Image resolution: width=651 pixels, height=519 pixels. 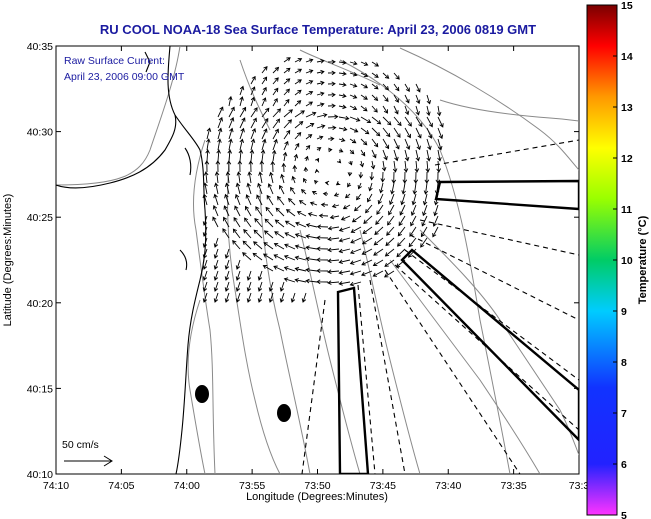 I want to click on channel-southeast, so click(x=489, y=345).